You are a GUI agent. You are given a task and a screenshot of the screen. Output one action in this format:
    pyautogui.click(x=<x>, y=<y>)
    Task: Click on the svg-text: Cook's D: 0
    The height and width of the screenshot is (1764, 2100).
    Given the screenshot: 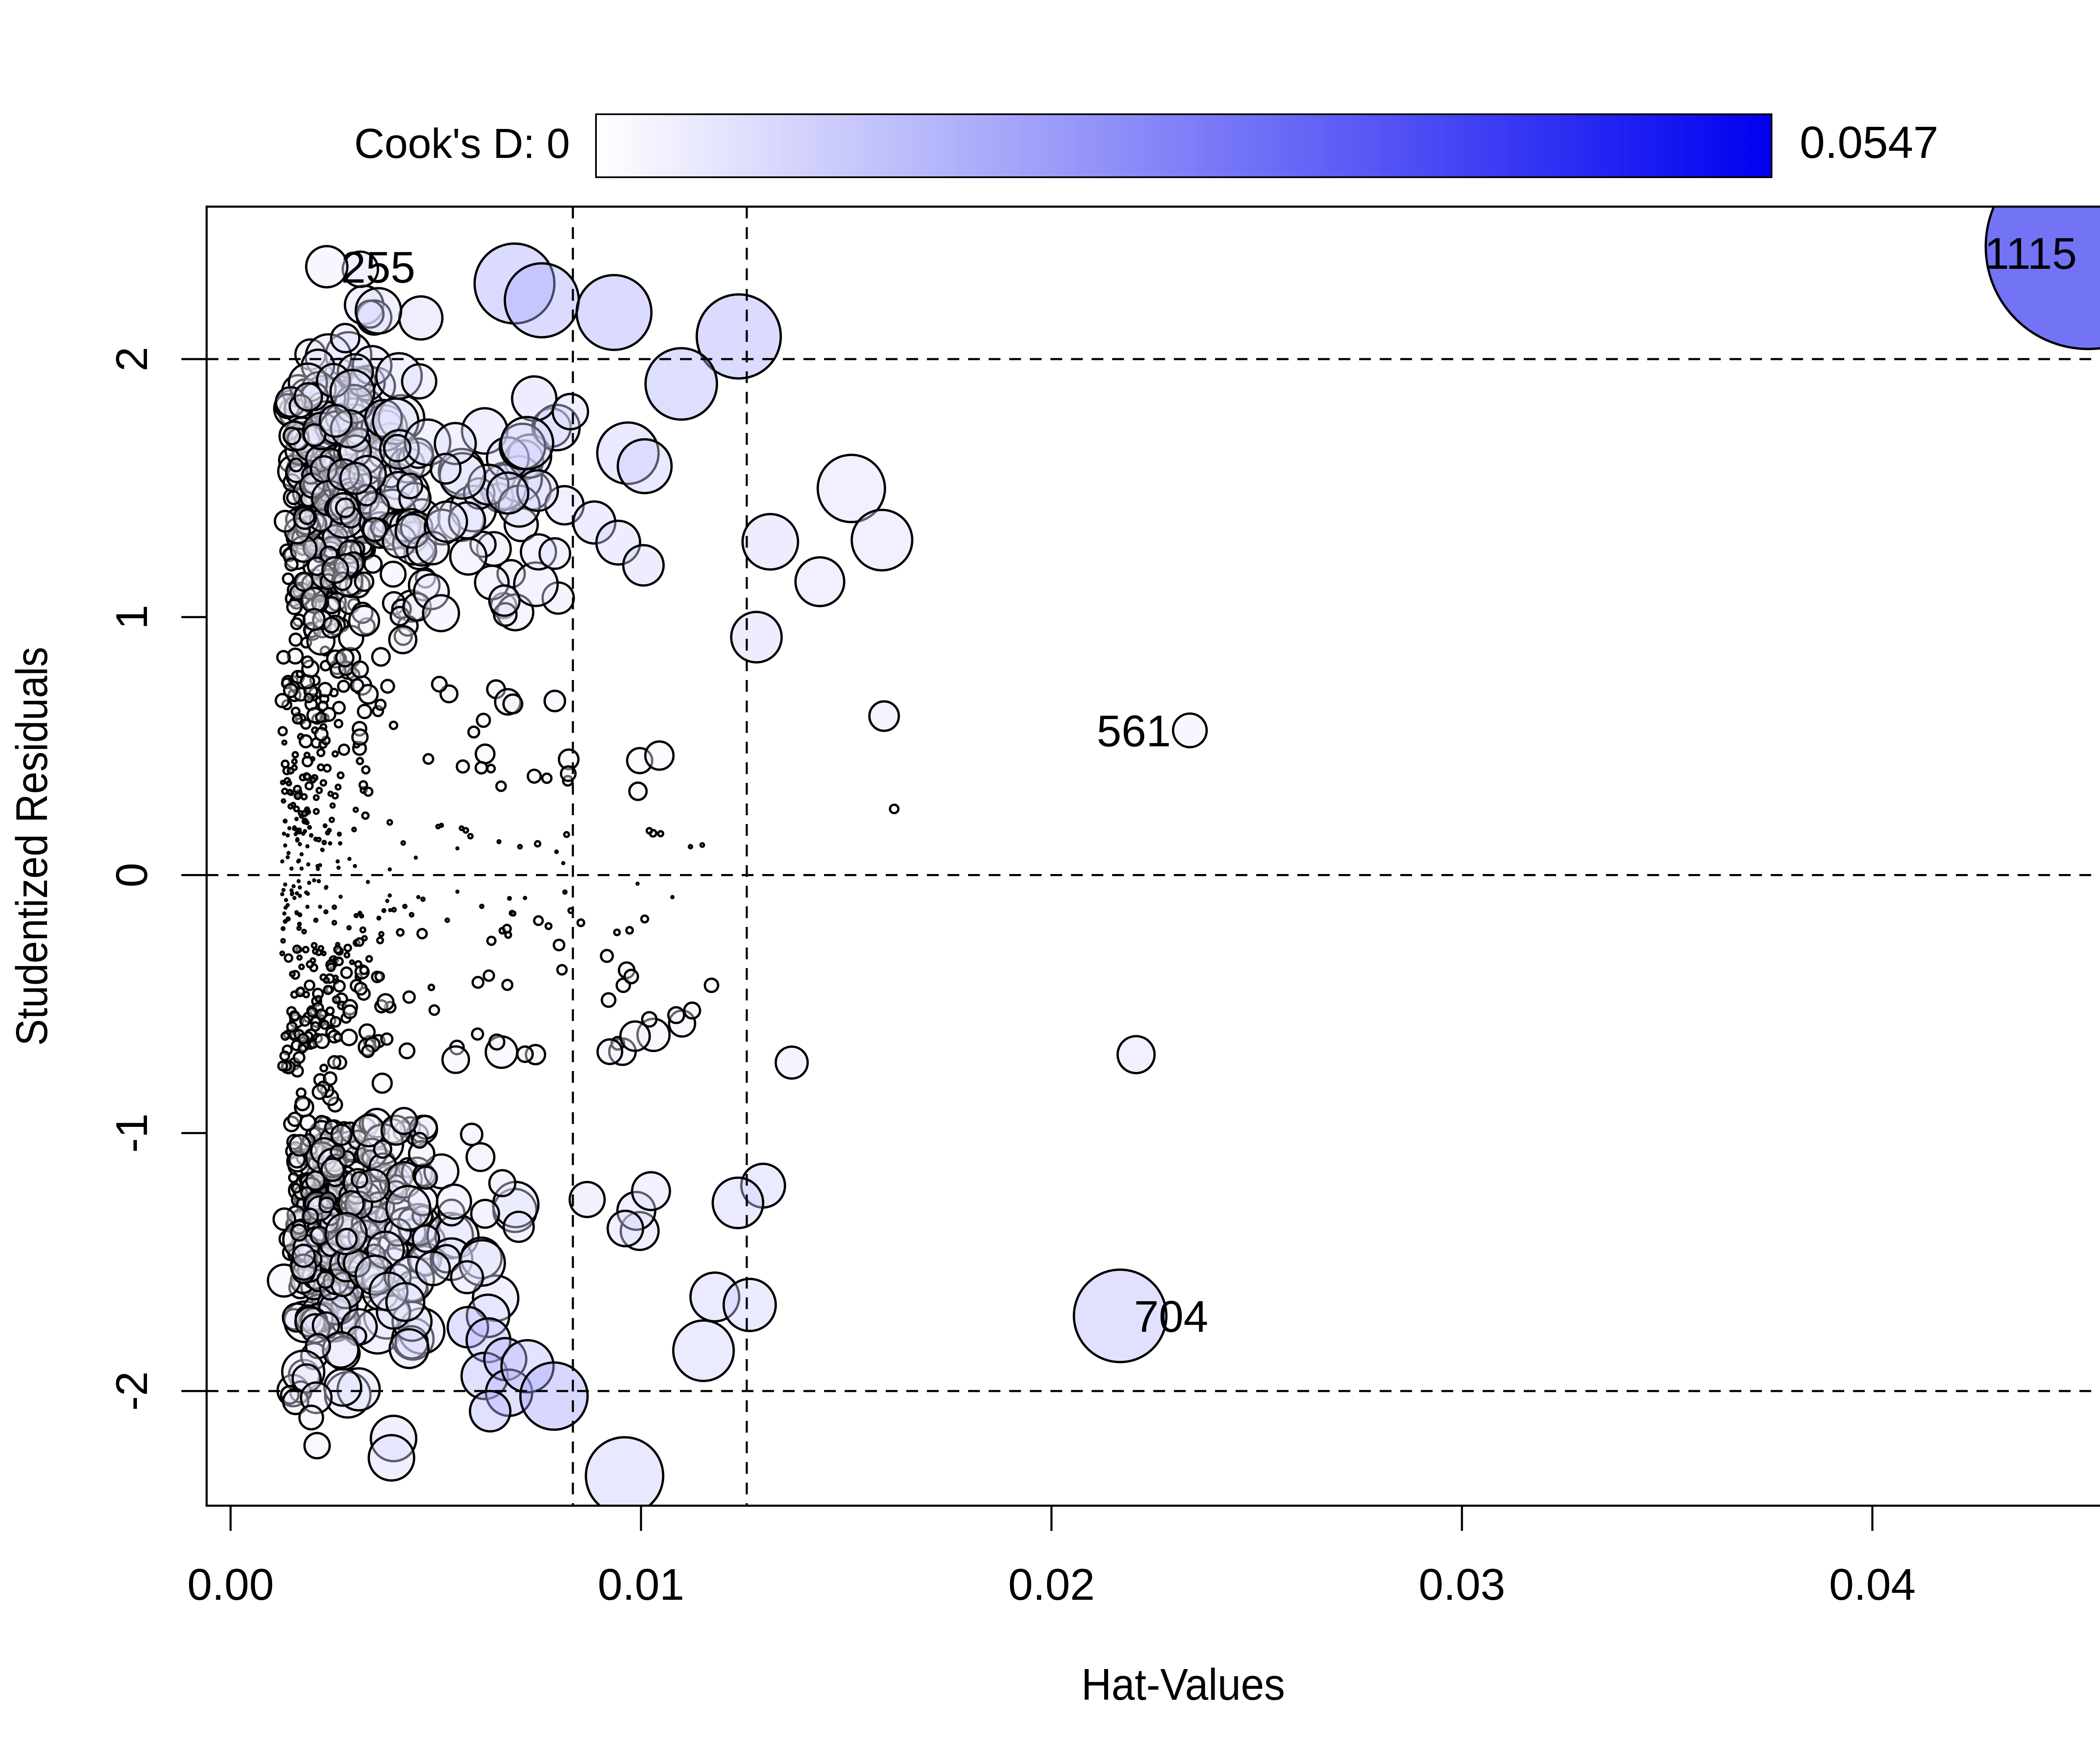 What is the action you would take?
    pyautogui.click(x=462, y=143)
    